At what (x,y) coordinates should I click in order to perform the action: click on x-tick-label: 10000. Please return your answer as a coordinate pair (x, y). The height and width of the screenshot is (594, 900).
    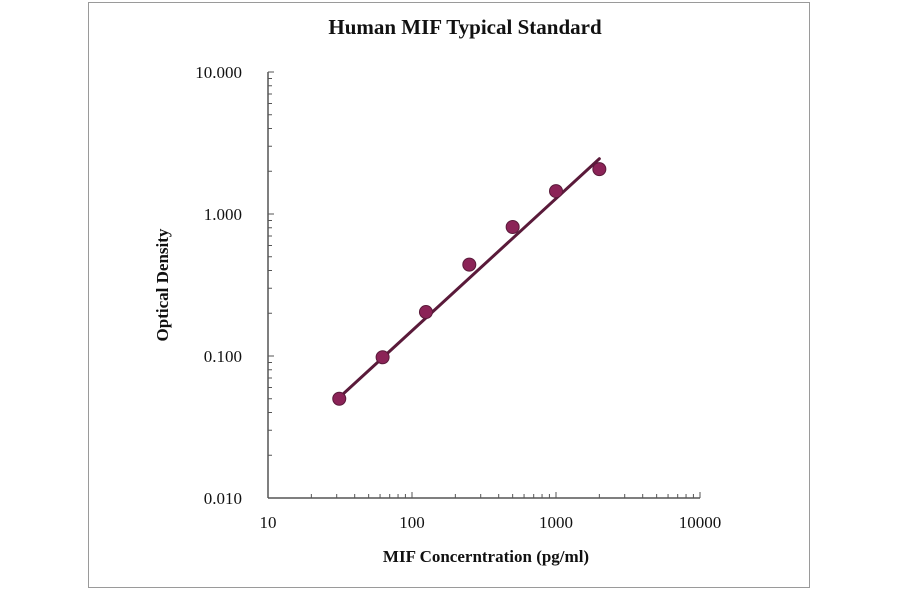
    Looking at the image, I should click on (700, 522).